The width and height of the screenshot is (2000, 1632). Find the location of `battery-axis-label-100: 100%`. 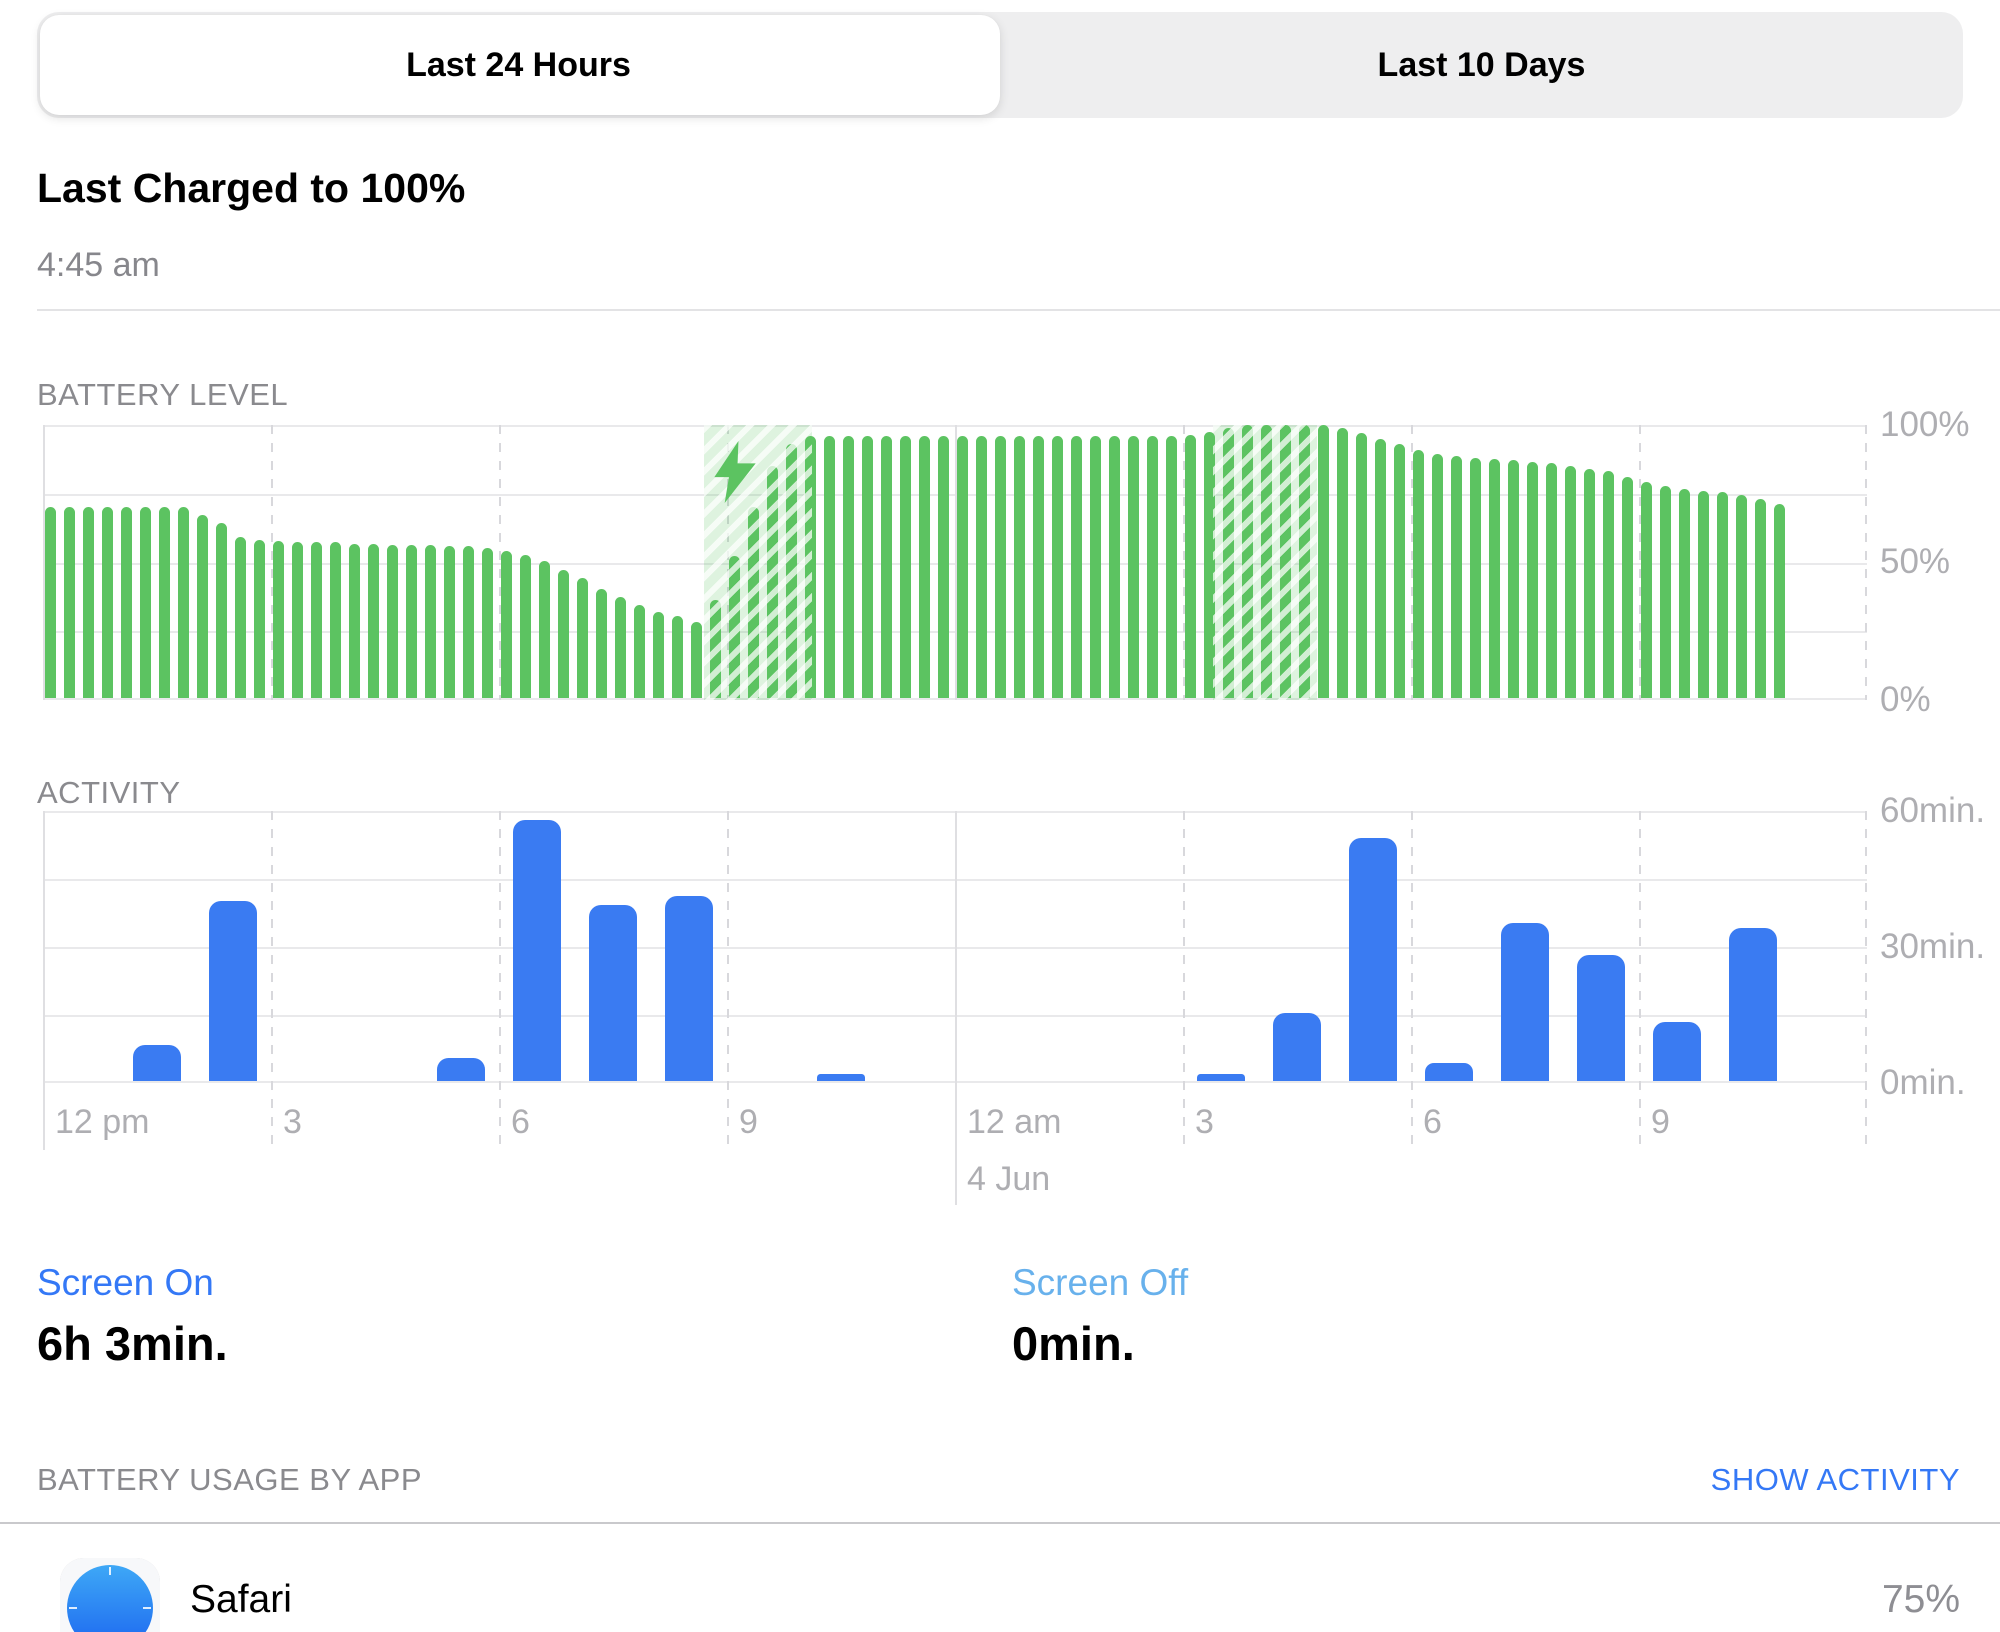

battery-axis-label-100: 100% is located at coordinates (1925, 424).